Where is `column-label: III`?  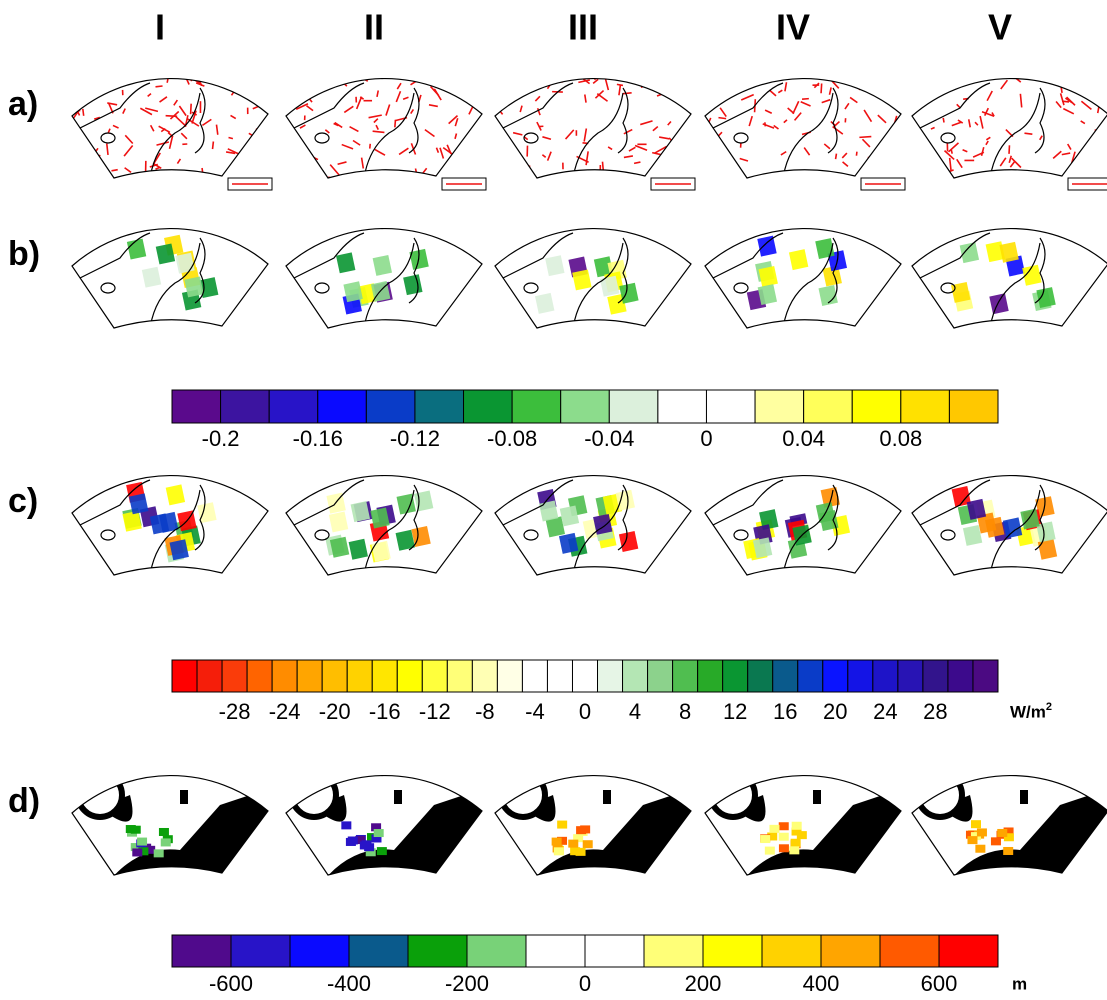
column-label: III is located at coordinates (583, 27).